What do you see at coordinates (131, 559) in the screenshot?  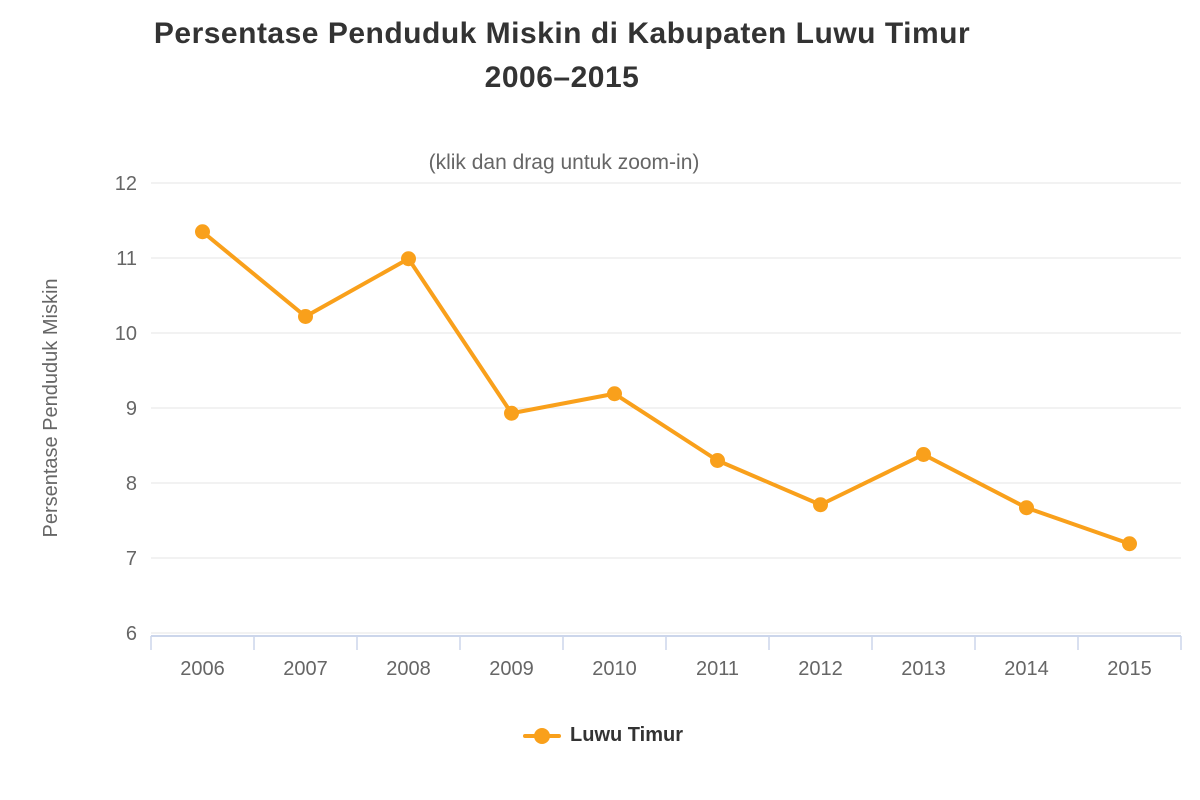 I see `y-axis-tick-label: 7` at bounding box center [131, 559].